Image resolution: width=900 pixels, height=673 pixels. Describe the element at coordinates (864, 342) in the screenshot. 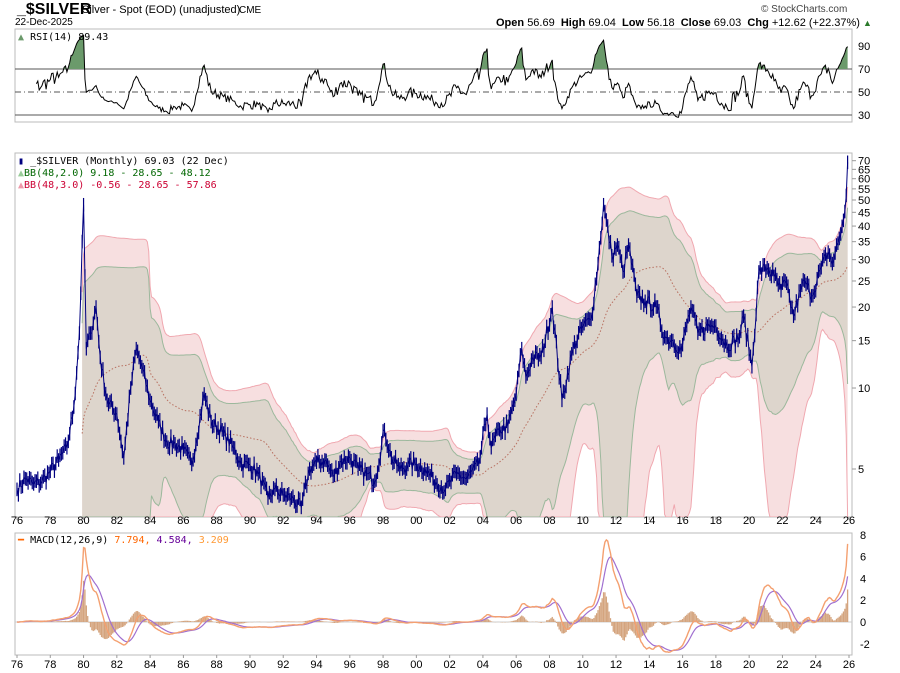

I see `price-tick-label: 15` at that location.